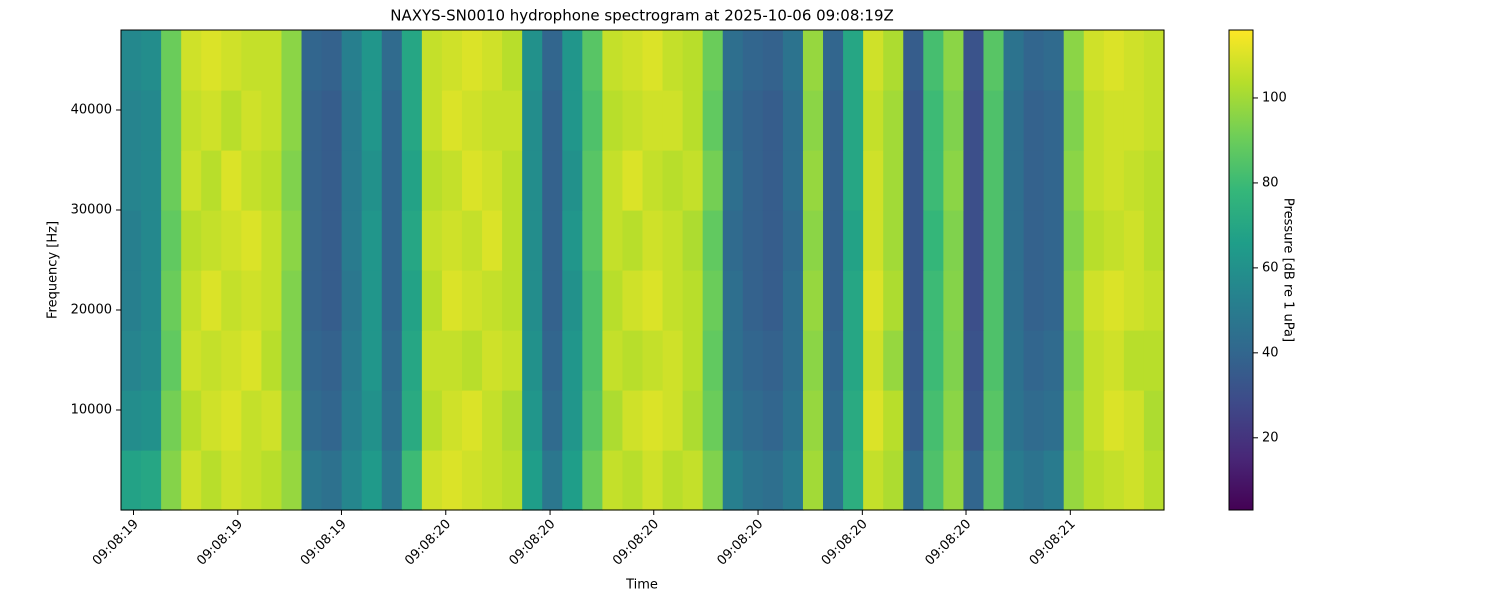 The width and height of the screenshot is (1500, 600). I want to click on y-tick-label: 30000, so click(91, 210).